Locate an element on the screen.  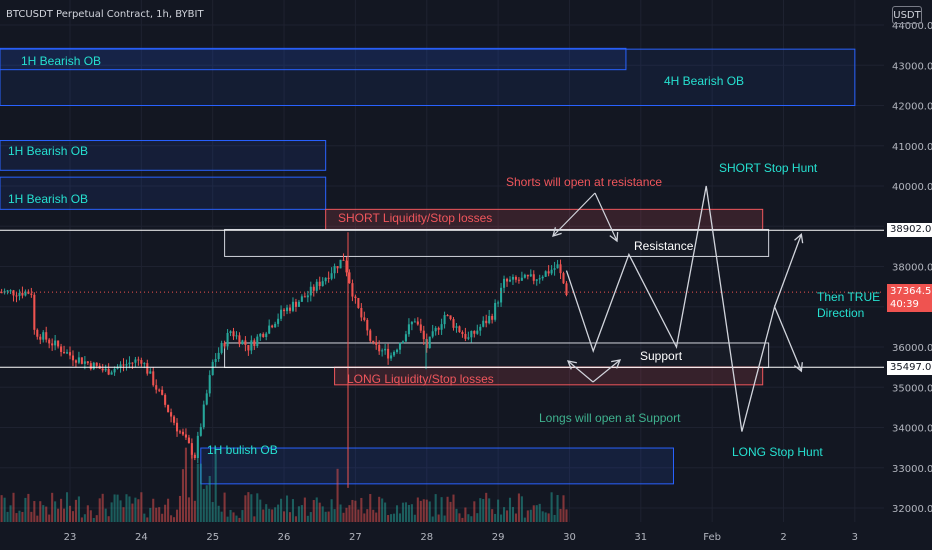
long-stop-hunt-label: LONG Stop Hunt is located at coordinates (777, 452).